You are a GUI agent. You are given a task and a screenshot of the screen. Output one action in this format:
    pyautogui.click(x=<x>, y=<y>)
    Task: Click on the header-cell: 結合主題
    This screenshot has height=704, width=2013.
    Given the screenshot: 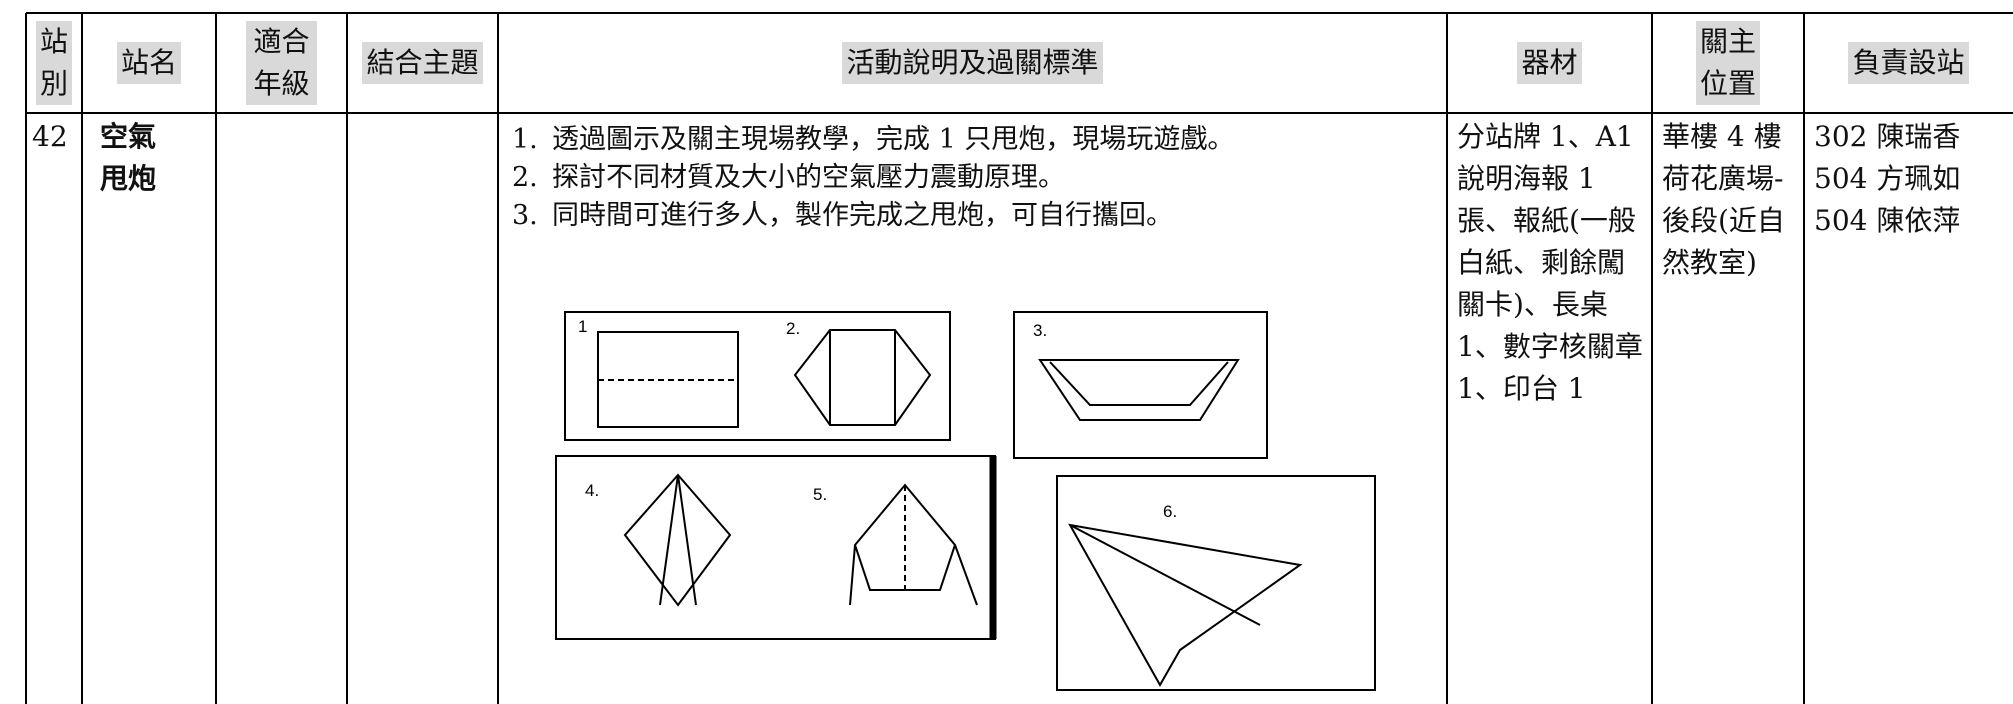 What is the action you would take?
    pyautogui.click(x=422, y=63)
    